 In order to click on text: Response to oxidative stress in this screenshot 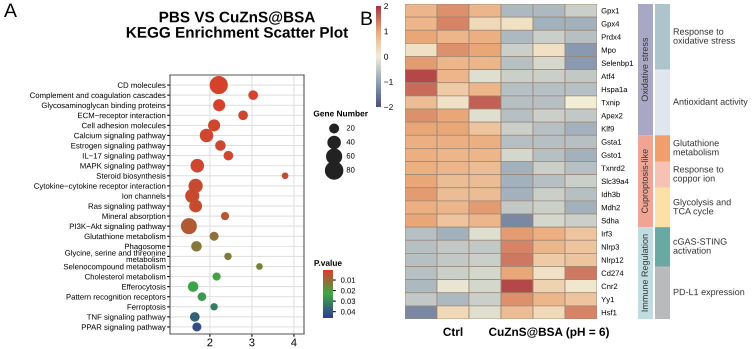, I will do `click(704, 36)`.